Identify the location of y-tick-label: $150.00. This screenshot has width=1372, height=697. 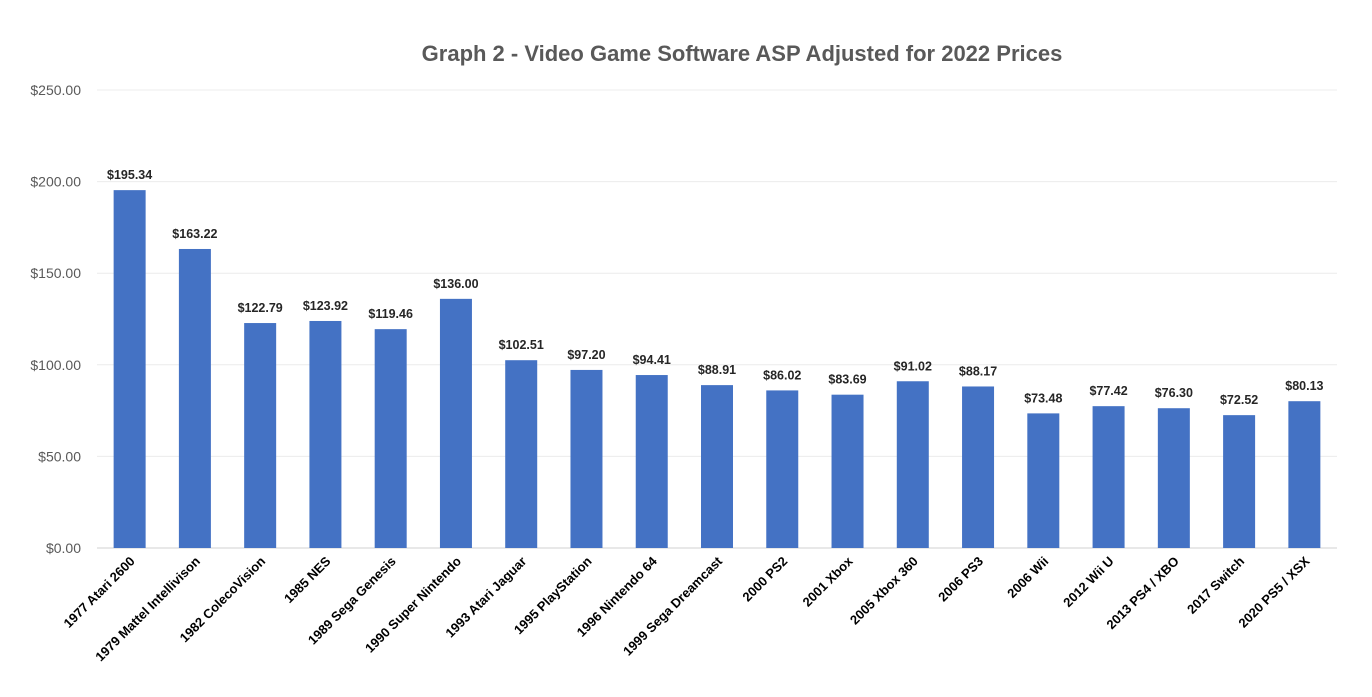
(55, 273).